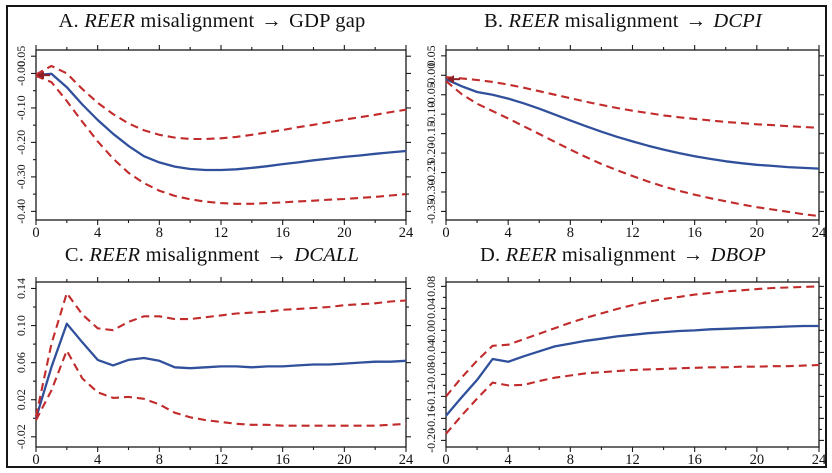 The image size is (832, 473). What do you see at coordinates (431, 211) in the screenshot?
I see `y-tick-label: -0.35` at bounding box center [431, 211].